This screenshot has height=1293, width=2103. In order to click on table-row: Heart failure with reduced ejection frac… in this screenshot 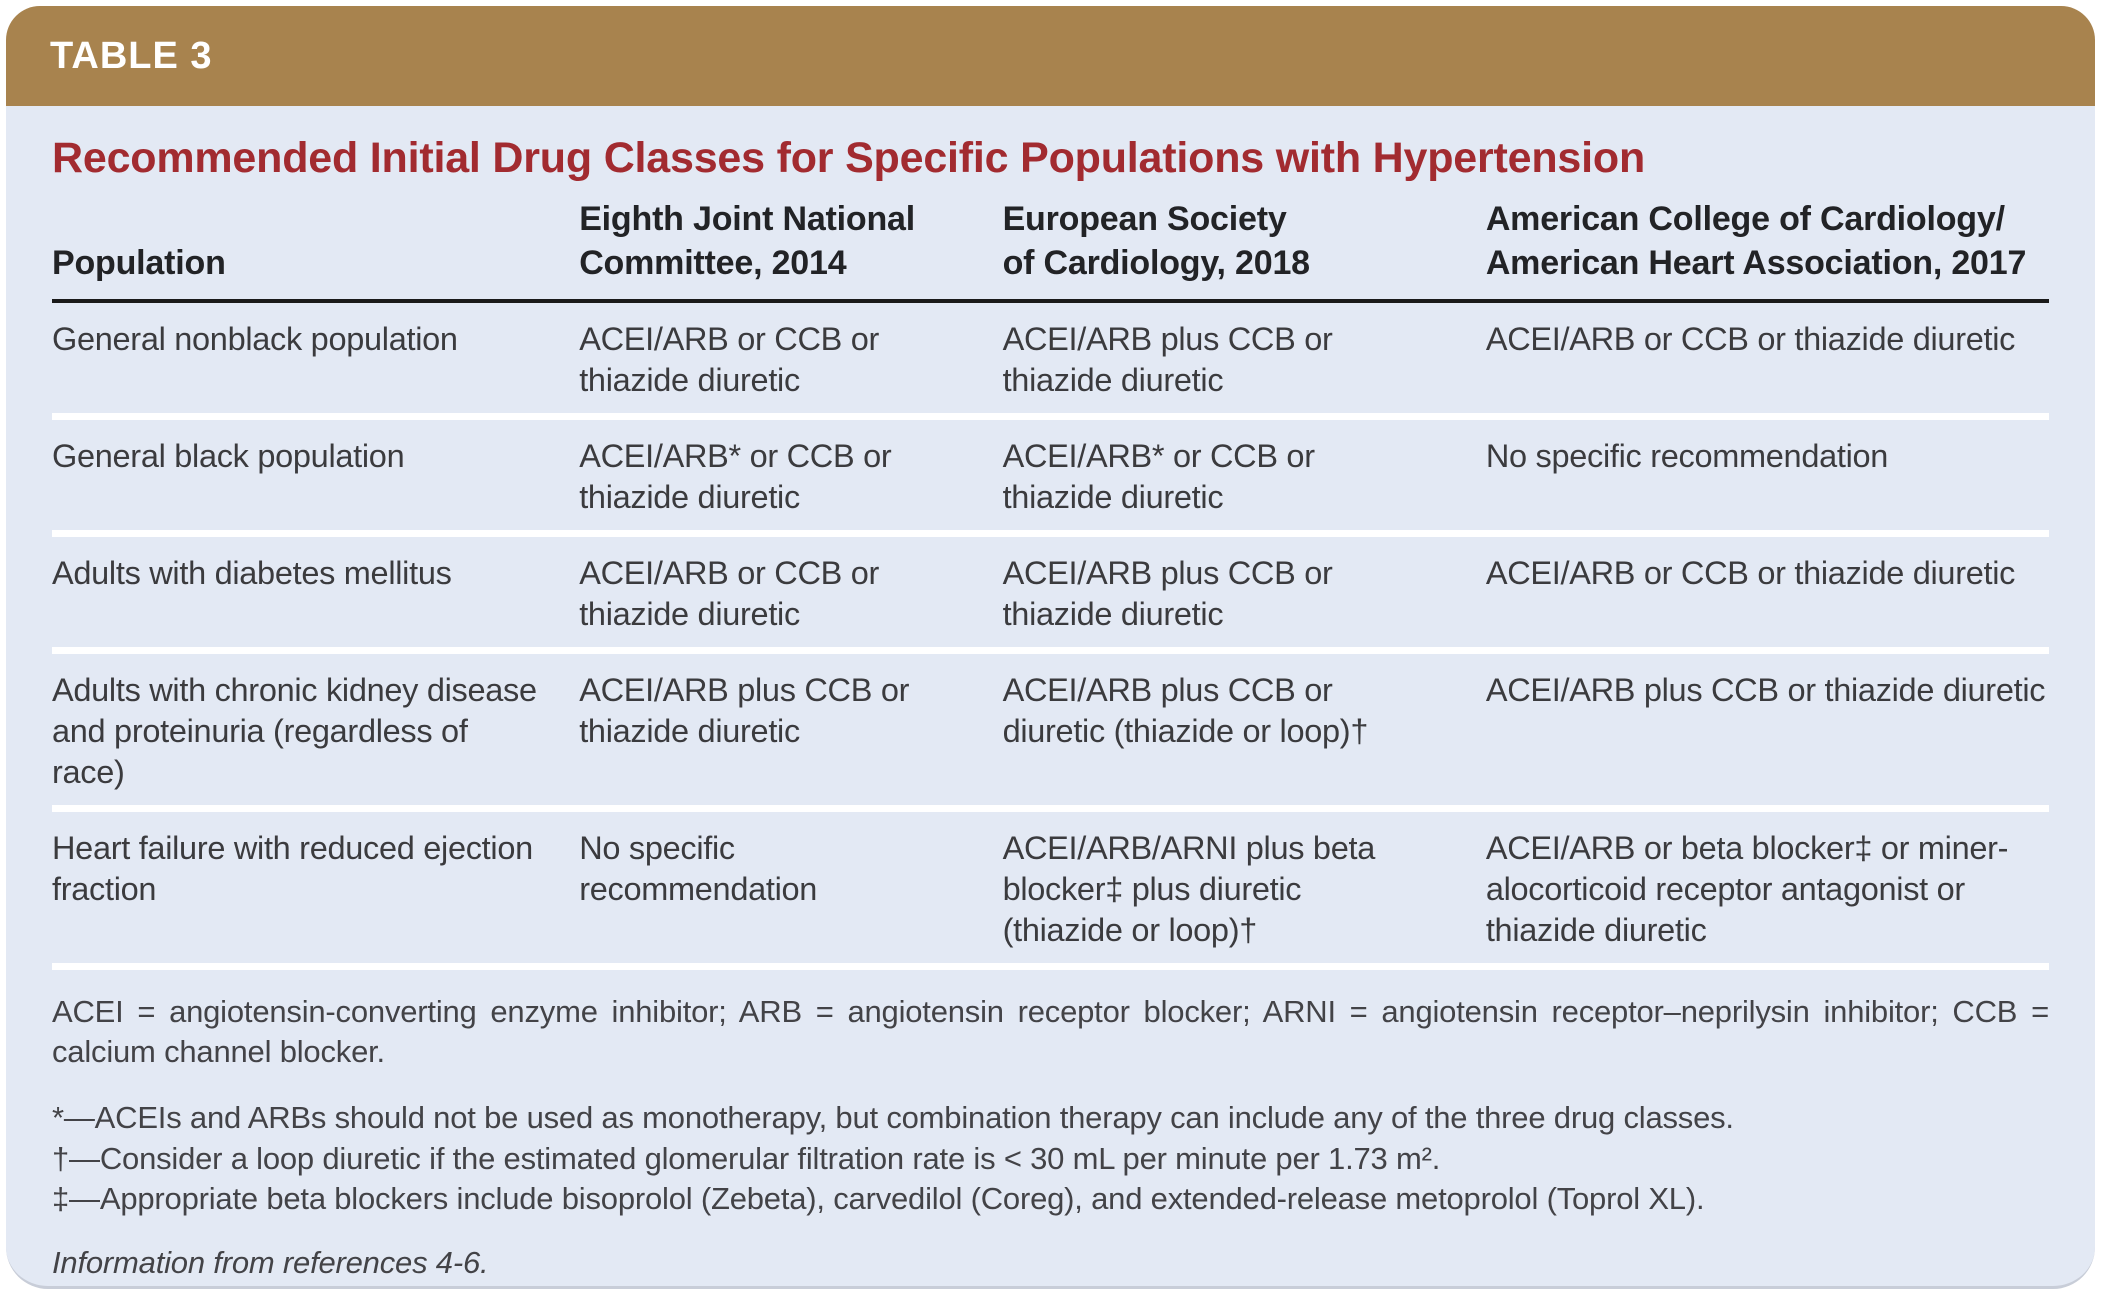, I will do `click(1050, 889)`.